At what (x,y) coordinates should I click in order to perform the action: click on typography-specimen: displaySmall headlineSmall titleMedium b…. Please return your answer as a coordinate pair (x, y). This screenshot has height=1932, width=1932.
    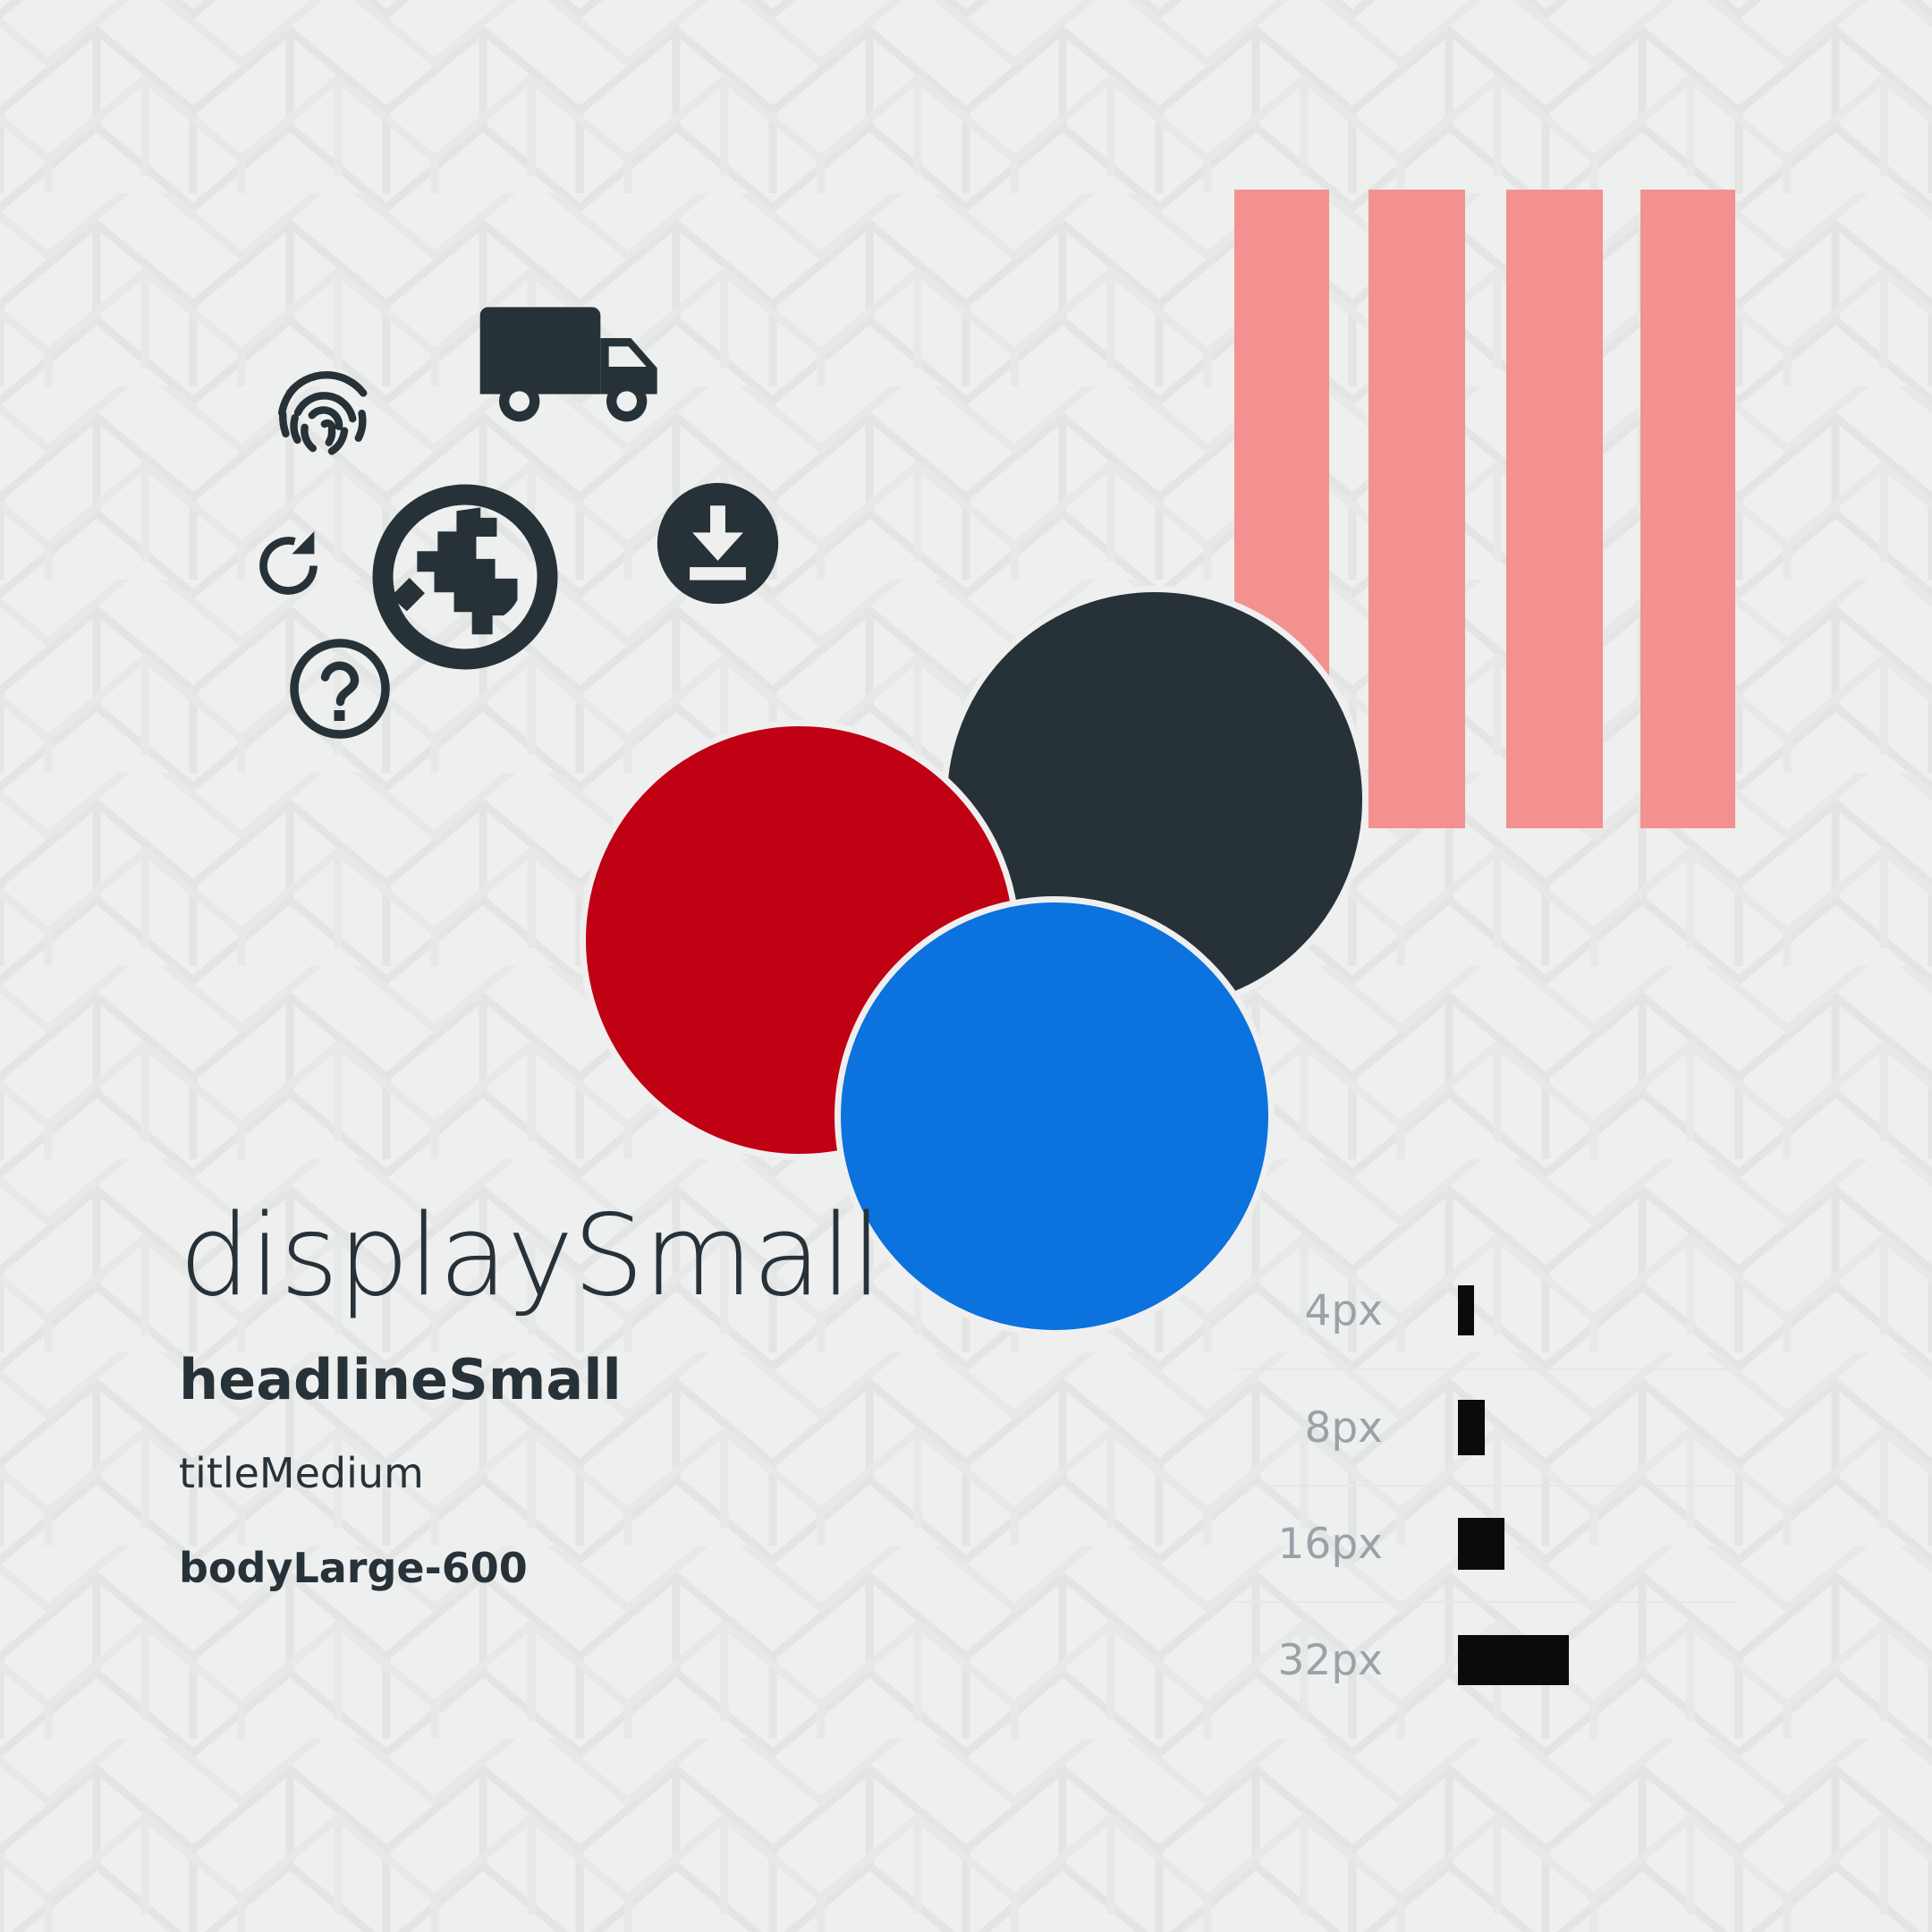
    Looking at the image, I should click on (530, 1391).